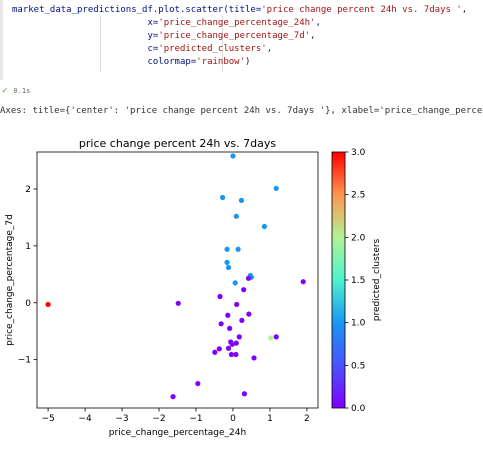  Describe the element at coordinates (212, 49) in the screenshot. I see `code-token: 'predicted_clusters'` at that location.